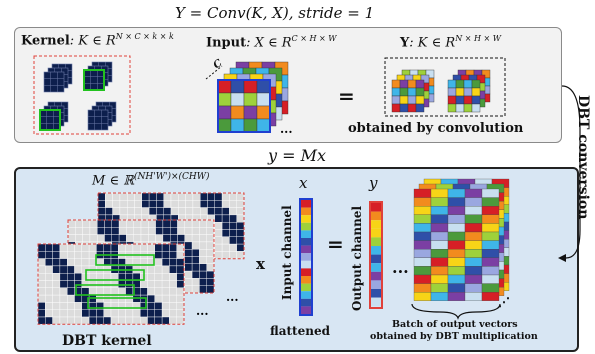  I want to click on output-caption: obtained by convolution, so click(436, 128).